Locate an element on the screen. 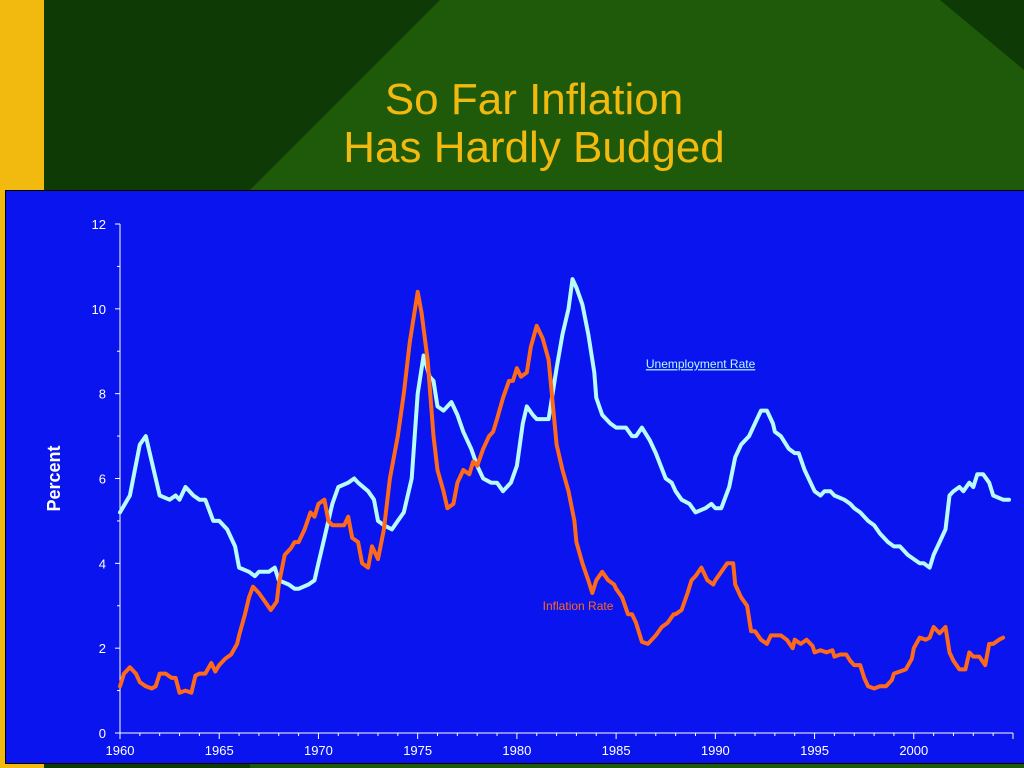  x-tick-label: 1975 is located at coordinates (417, 750).